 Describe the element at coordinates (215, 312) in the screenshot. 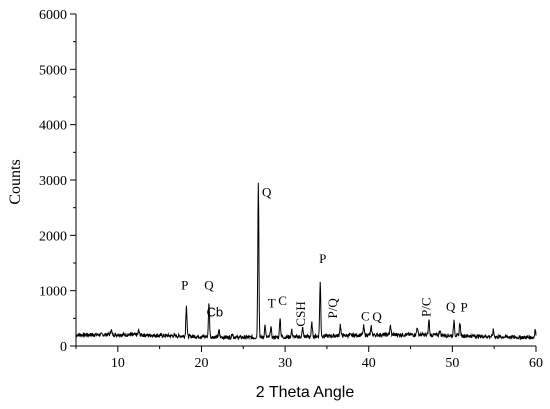

I see `peak-label: Cb` at that location.